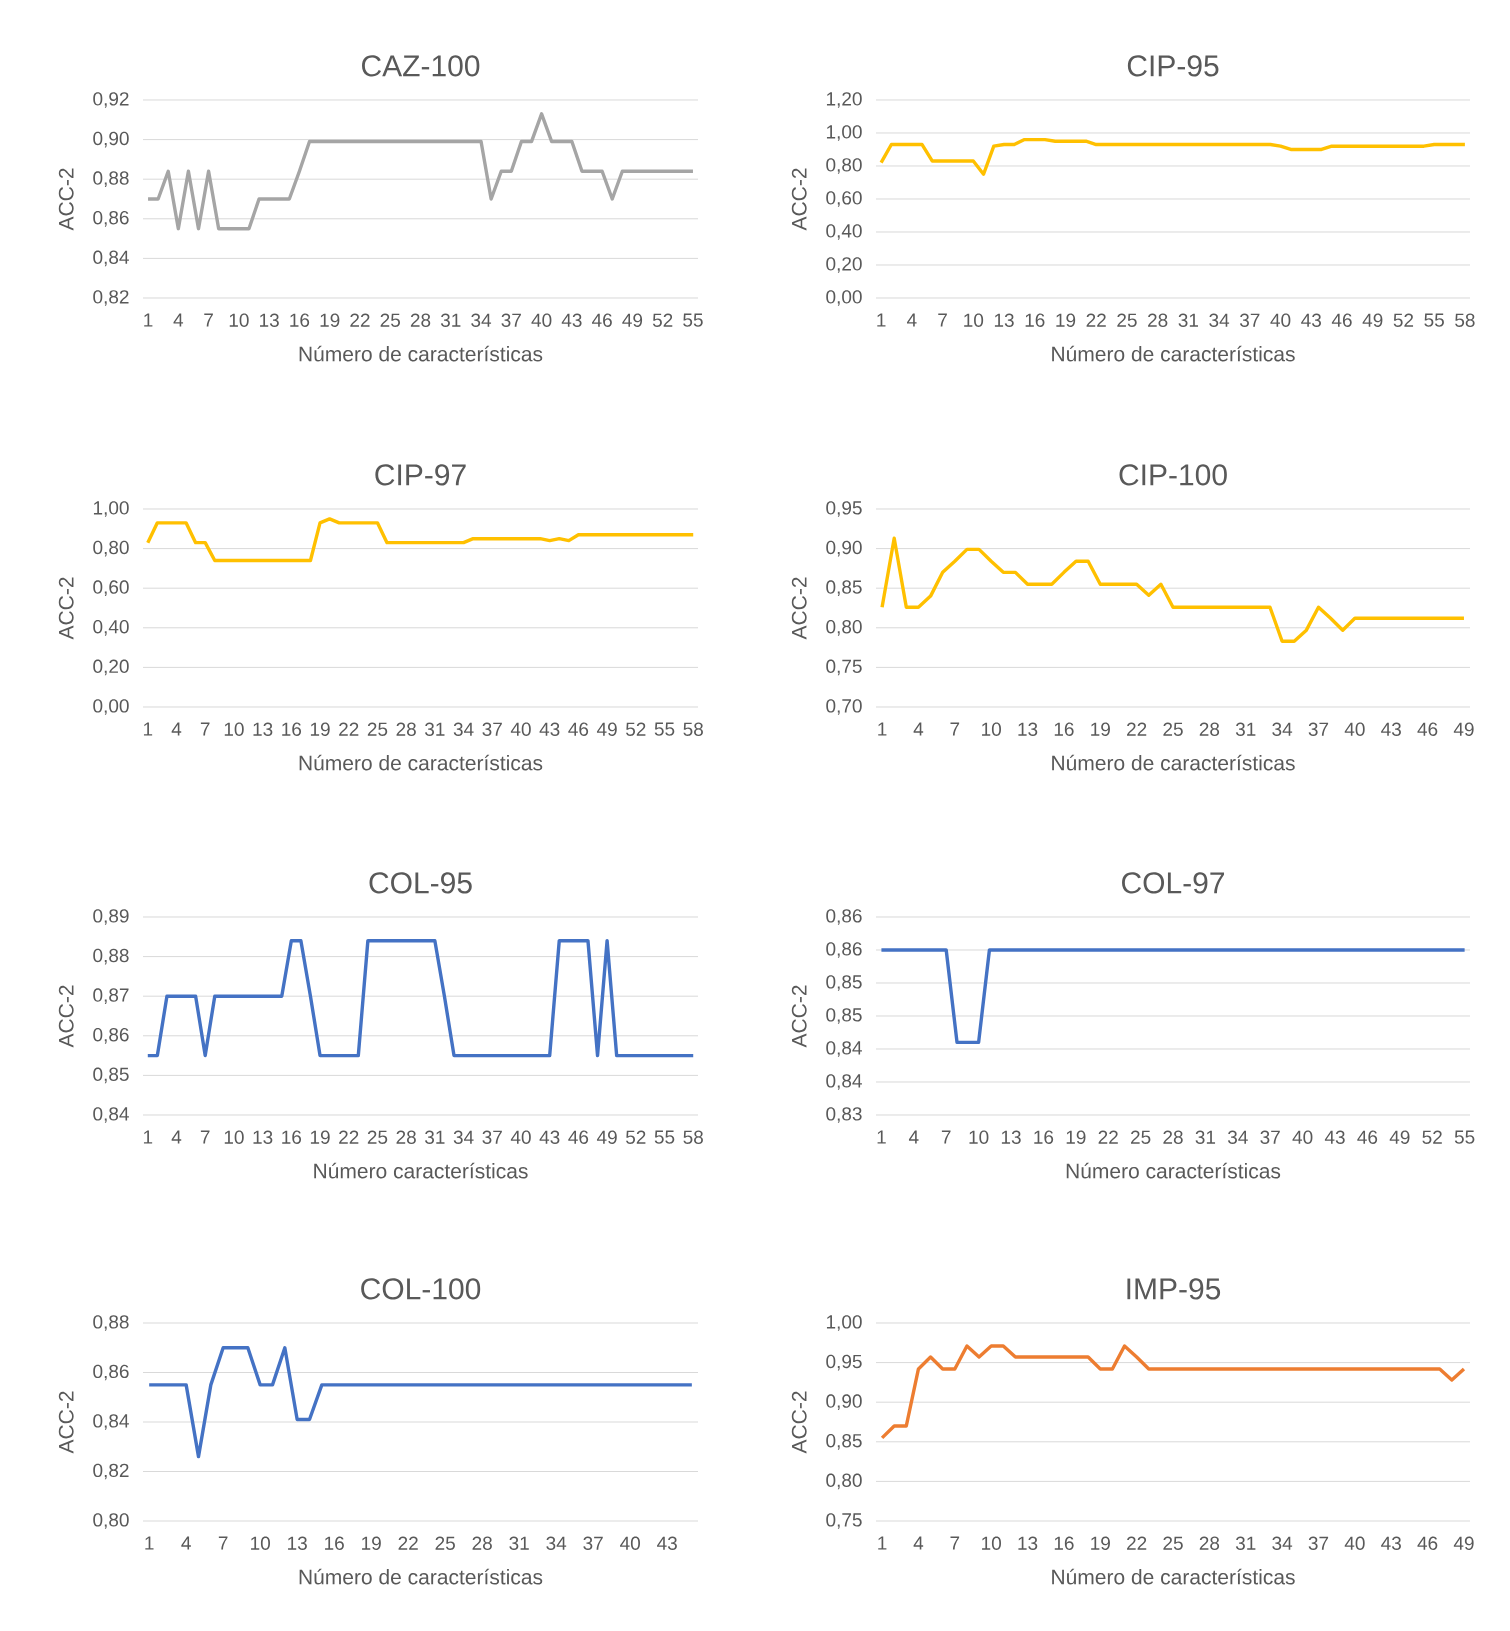 This screenshot has height=1631, width=1510. Describe the element at coordinates (421, 1289) in the screenshot. I see `chart-title: COL-100` at that location.